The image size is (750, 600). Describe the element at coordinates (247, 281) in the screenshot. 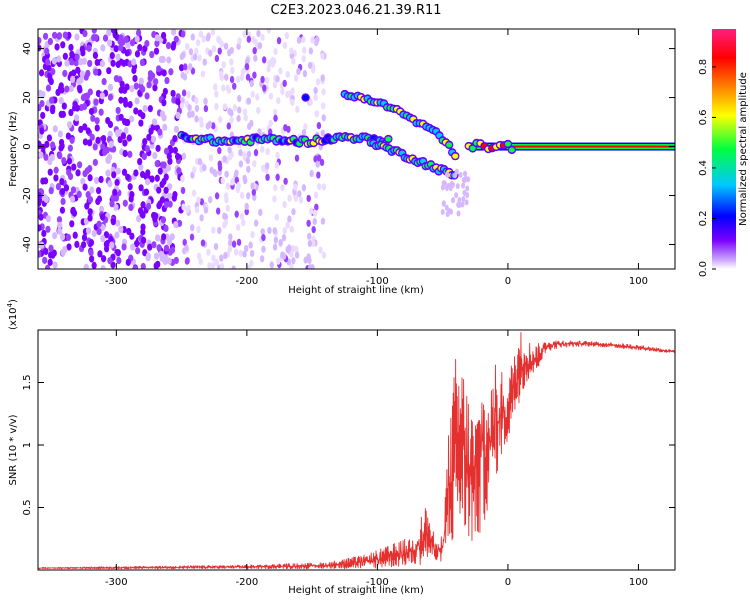

I see `spectrogram-x-tick-label: -200` at that location.